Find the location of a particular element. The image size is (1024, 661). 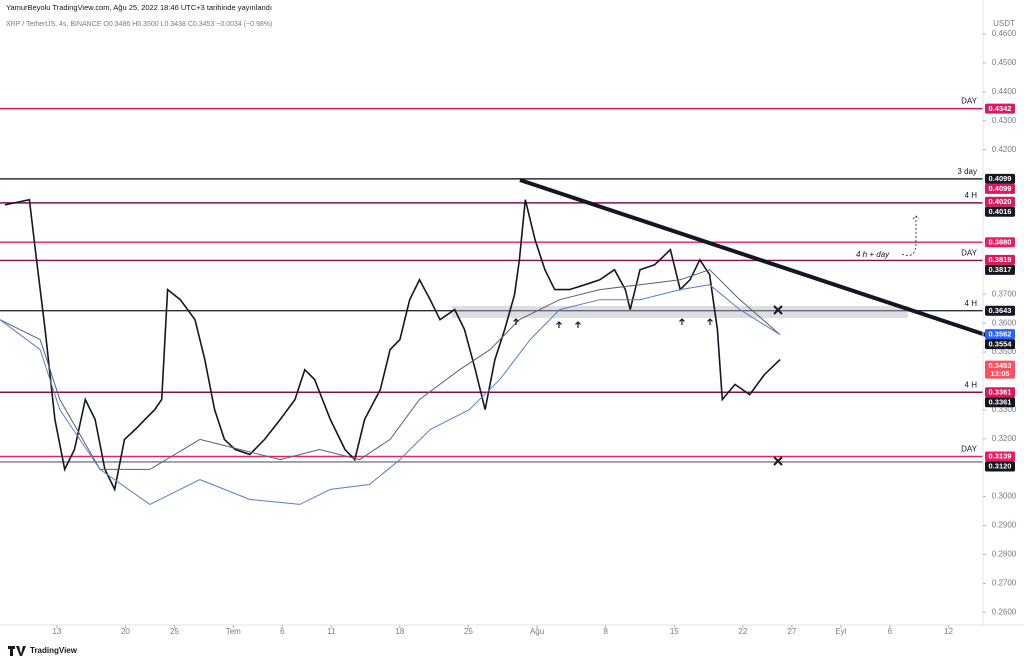

y-tick-label: 0.3300 is located at coordinates (1004, 409).